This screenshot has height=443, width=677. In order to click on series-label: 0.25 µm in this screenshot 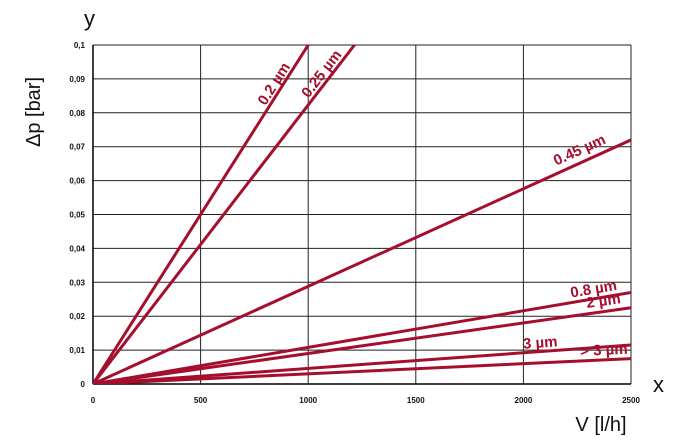, I will do `click(321, 74)`.